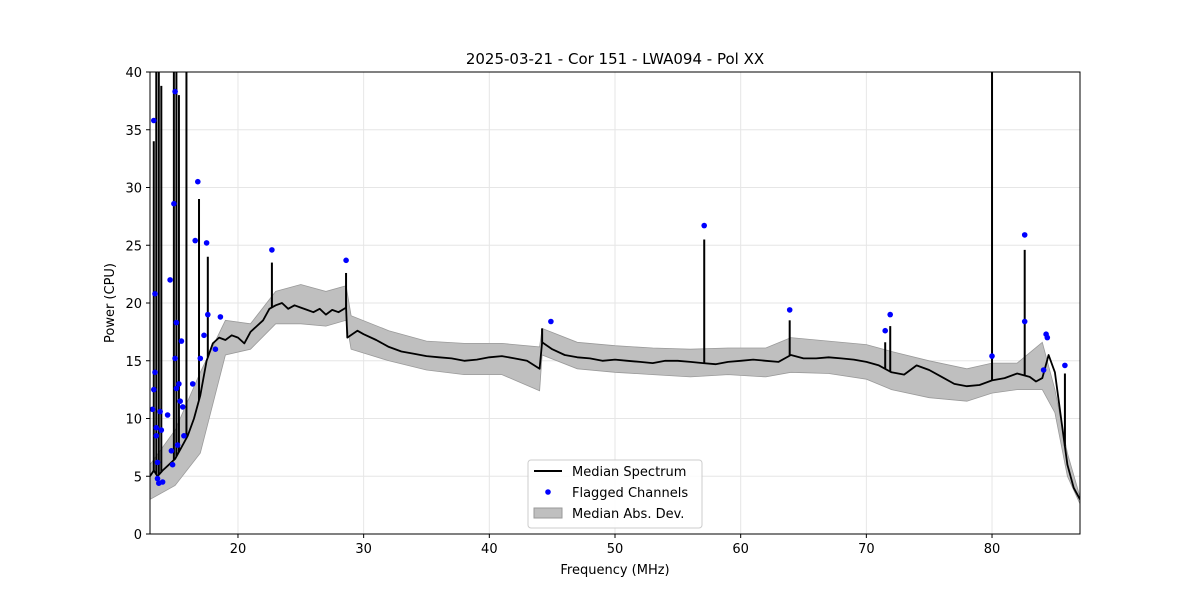  I want to click on y-tick-label: 20, so click(133, 304).